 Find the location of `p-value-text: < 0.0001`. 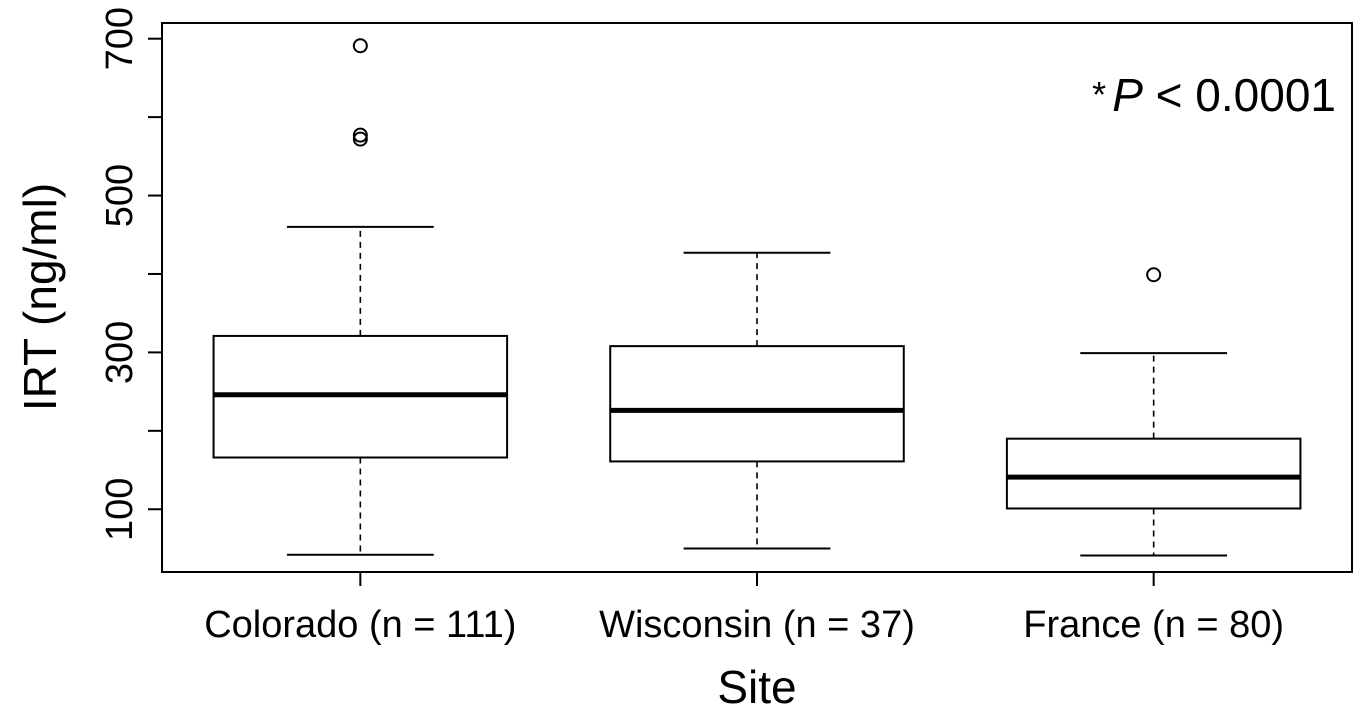

p-value-text: < 0.0001 is located at coordinates (1239, 95).